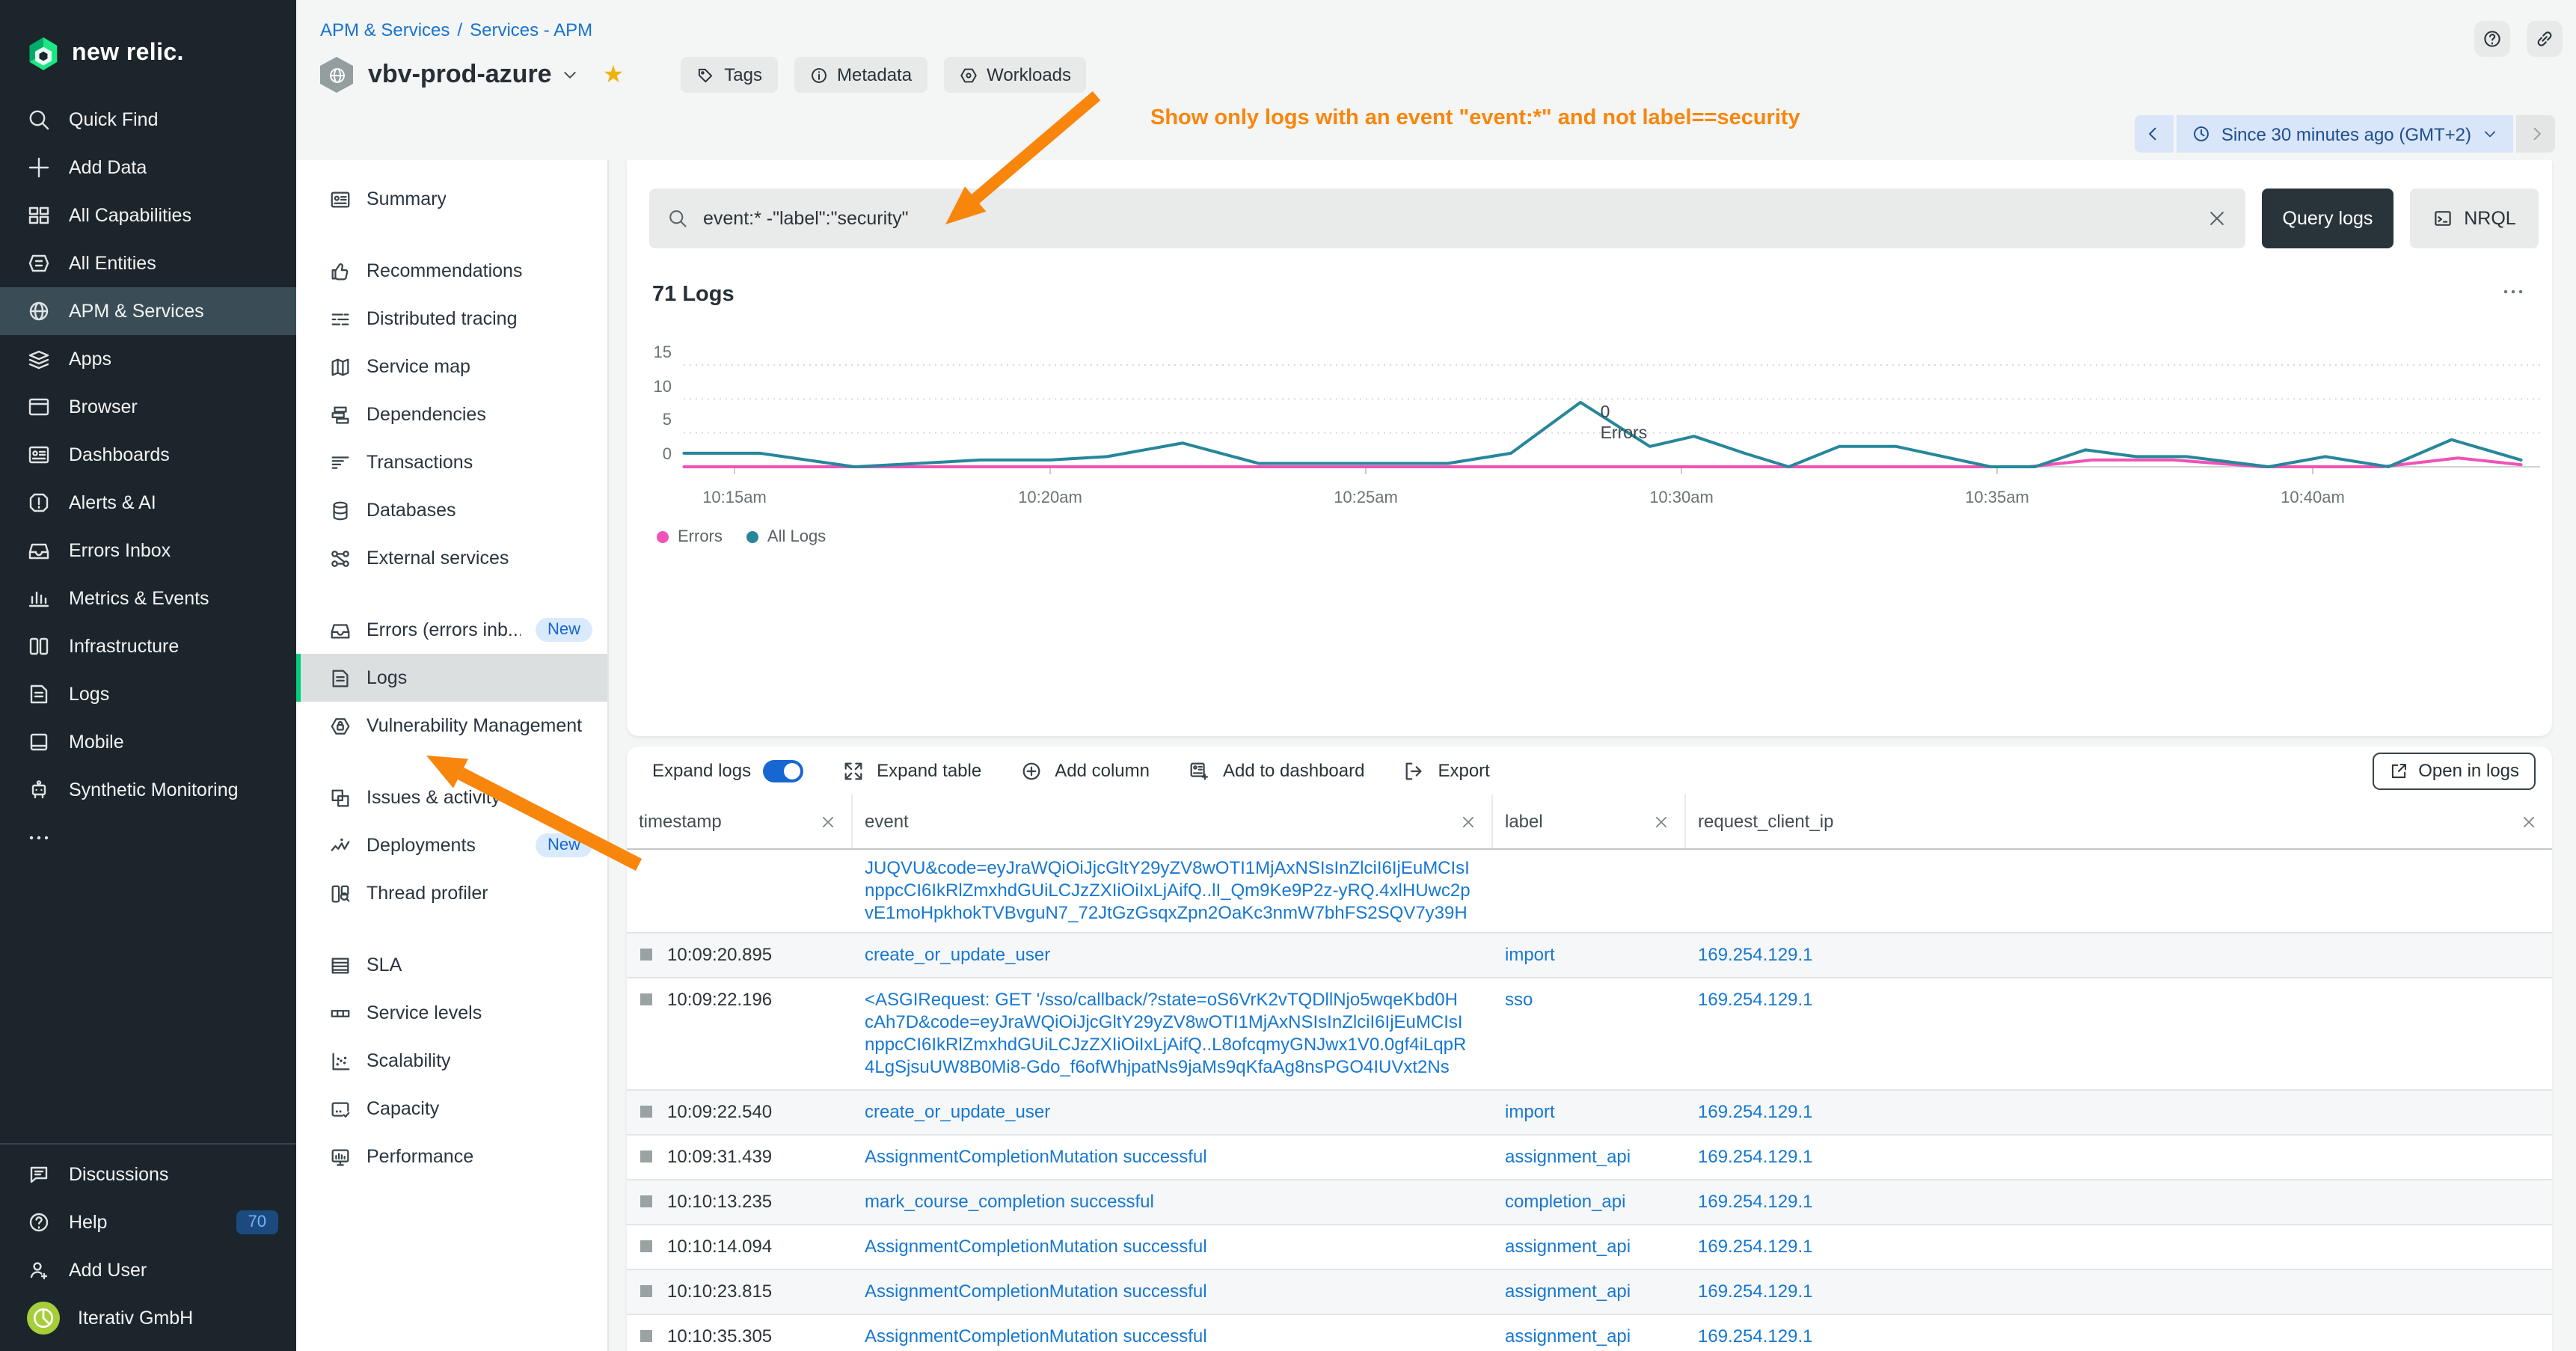 The height and width of the screenshot is (1351, 2576). I want to click on time-forward-button, so click(2535, 134).